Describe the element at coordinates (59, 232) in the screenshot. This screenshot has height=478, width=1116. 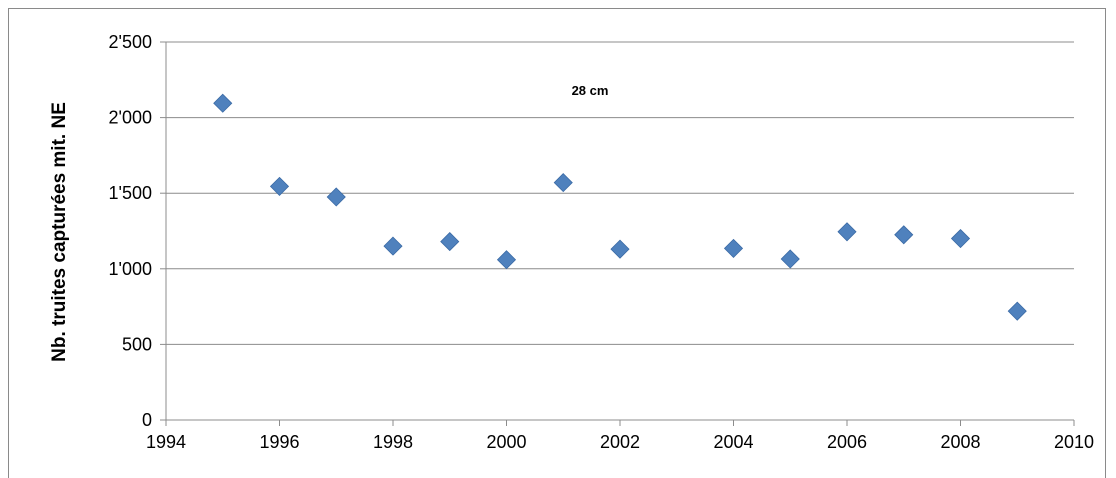
I see `y-axis-title: Nb. truites capturées mit. NE` at that location.